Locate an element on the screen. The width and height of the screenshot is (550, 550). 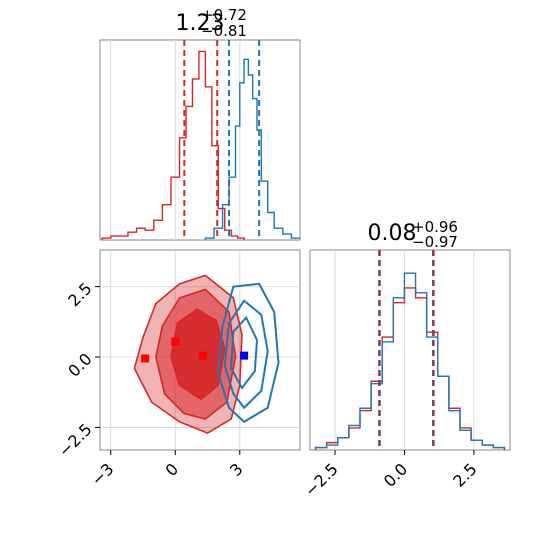
y-tick-label: 2.5 is located at coordinates (79, 294).